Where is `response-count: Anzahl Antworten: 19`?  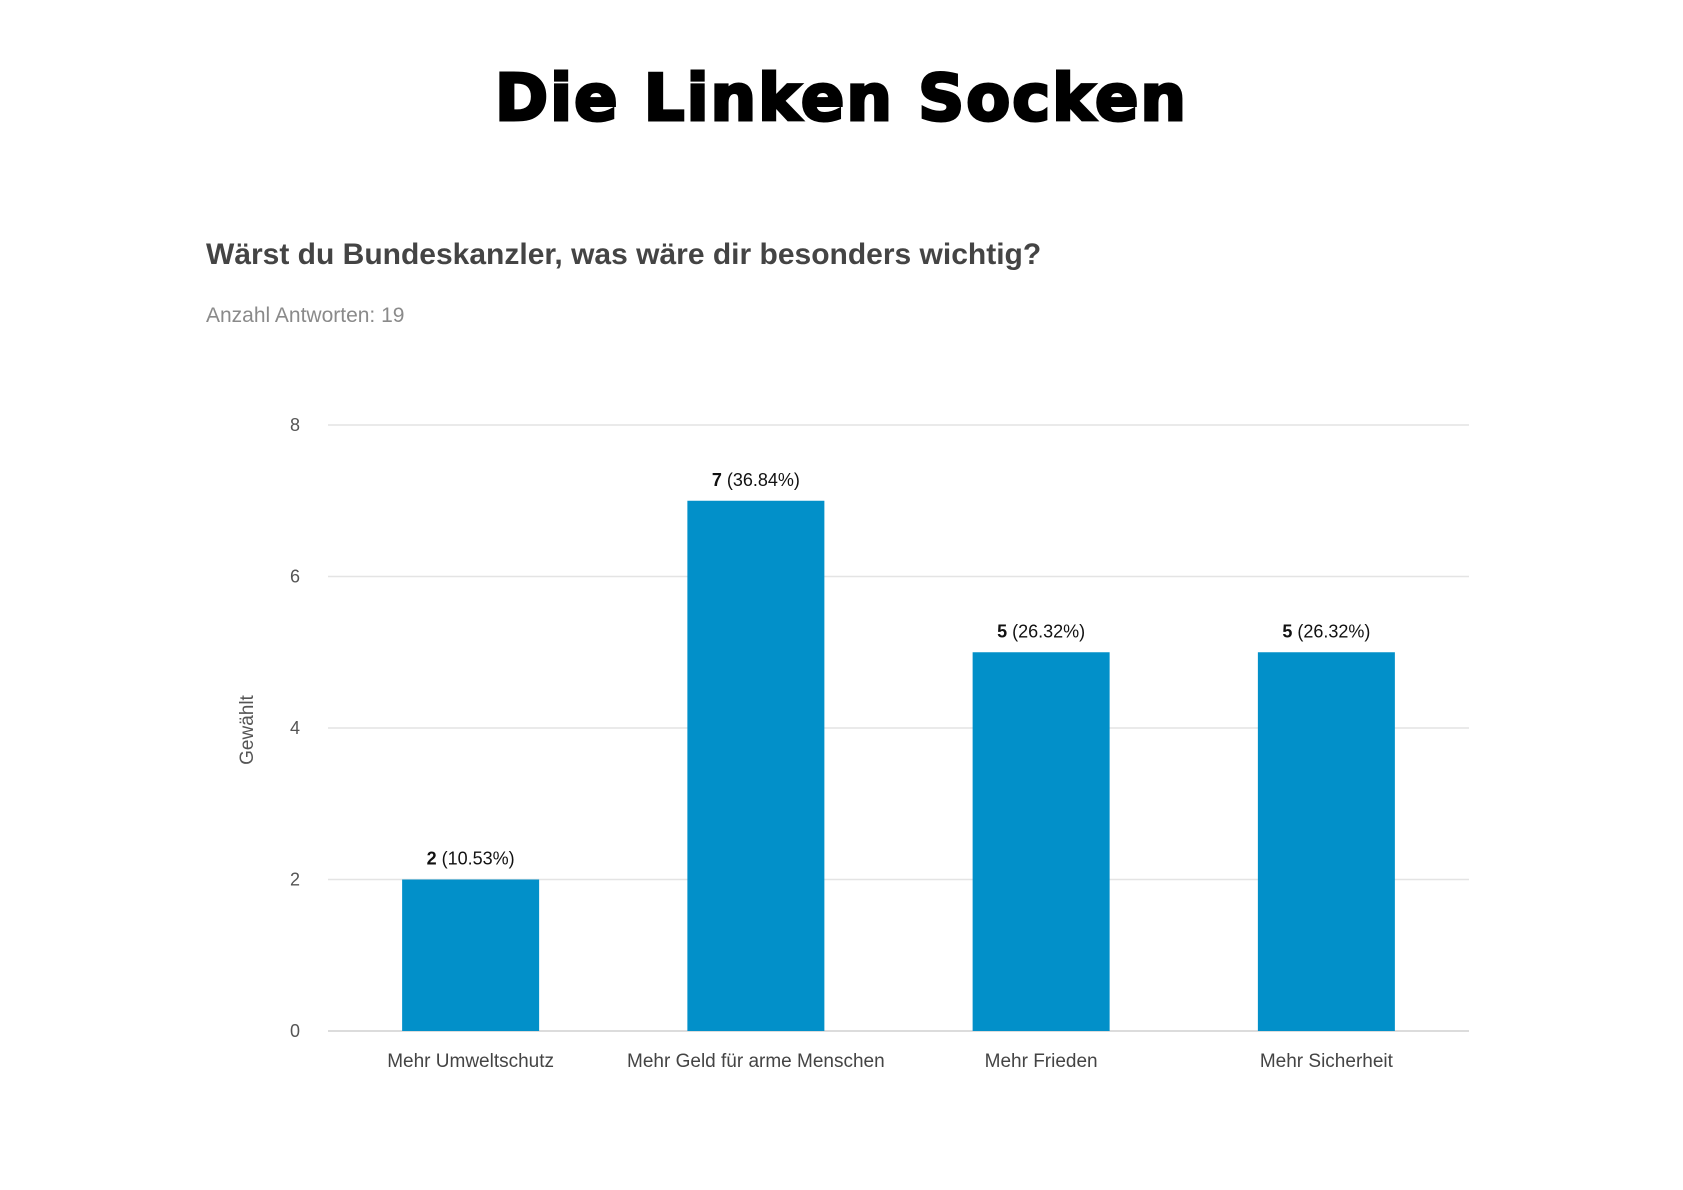 response-count: Anzahl Antworten: 19 is located at coordinates (305, 315).